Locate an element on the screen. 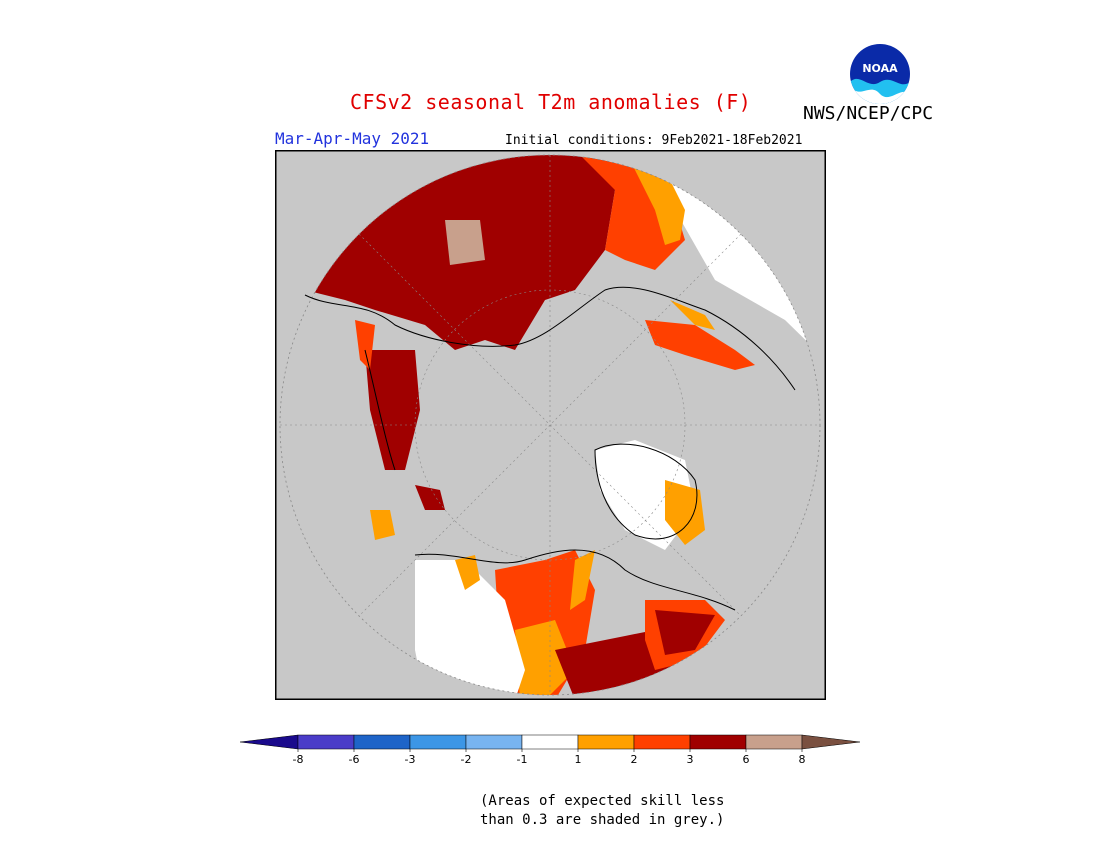  color-legend: -8 -6 -3 -2 -1 1 2 3 6 8 is located at coordinates (550, 750).